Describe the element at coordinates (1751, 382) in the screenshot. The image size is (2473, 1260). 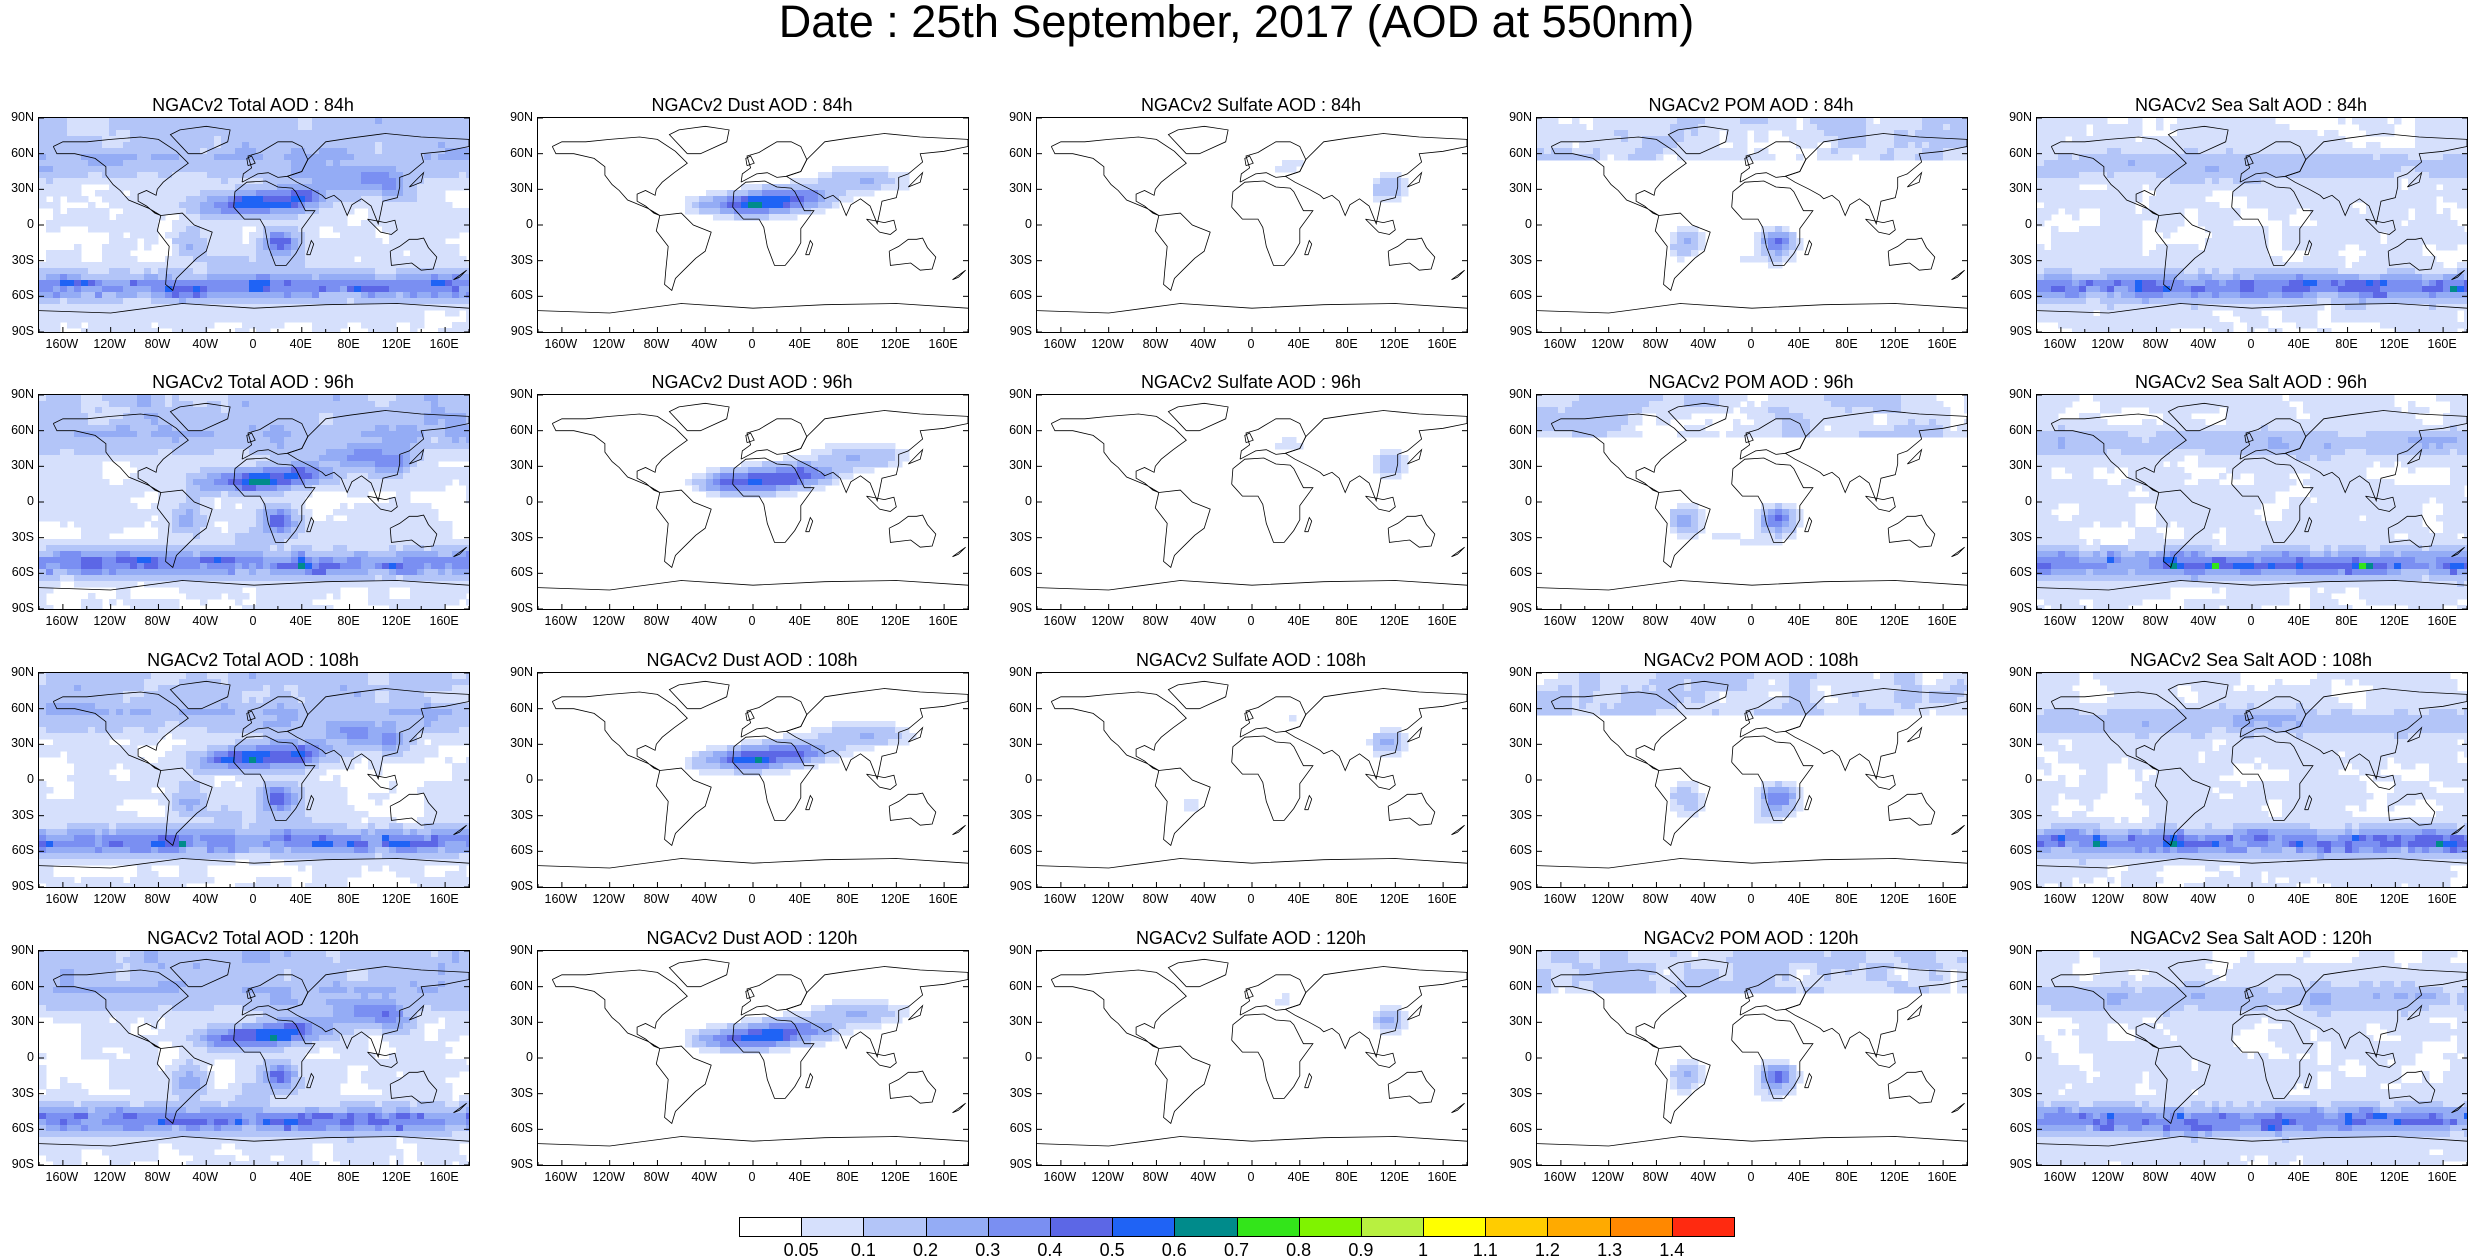
I see `panel-title: NGACv2 POM AOD : 96h` at that location.